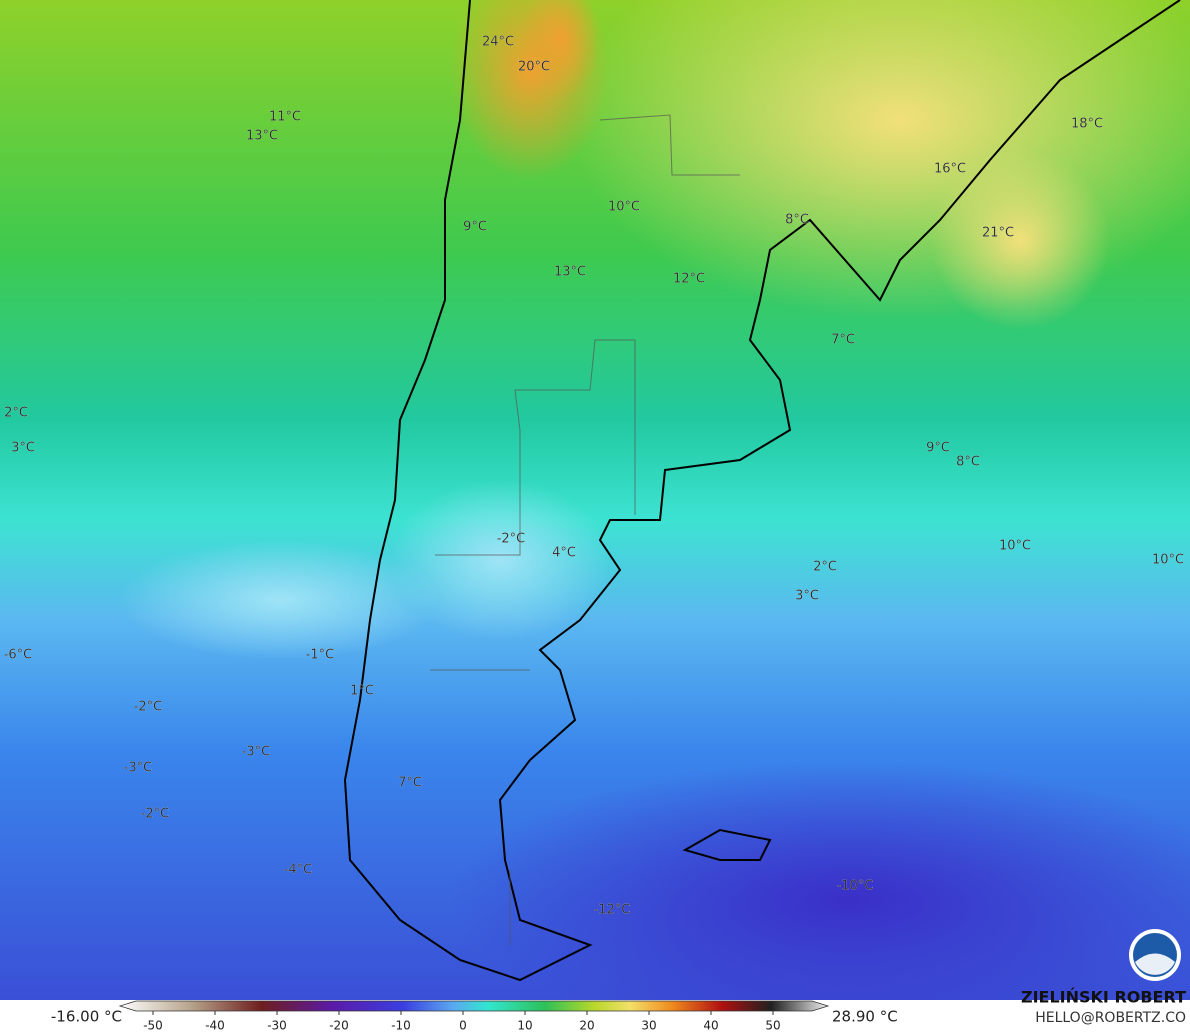 This screenshot has height=1035, width=1190. I want to click on colorbar-tick-label: 10, so click(524, 1026).